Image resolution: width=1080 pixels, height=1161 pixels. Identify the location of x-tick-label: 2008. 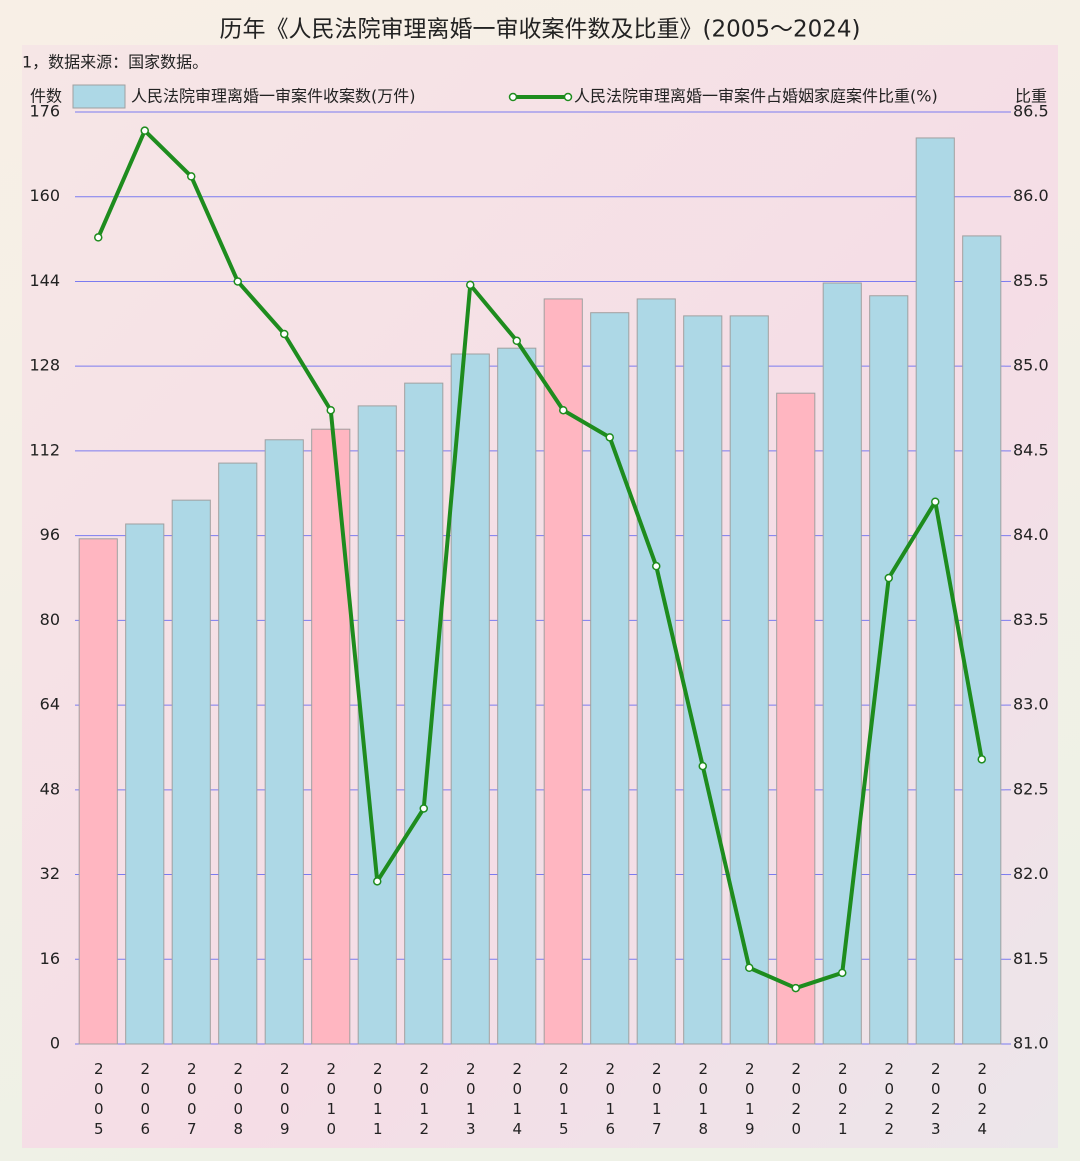
(238, 1100).